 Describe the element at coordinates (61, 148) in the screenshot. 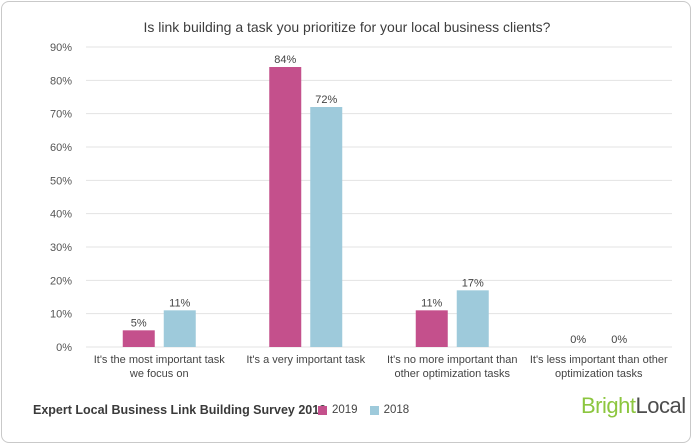

I see `y-tick-label: 60%` at that location.